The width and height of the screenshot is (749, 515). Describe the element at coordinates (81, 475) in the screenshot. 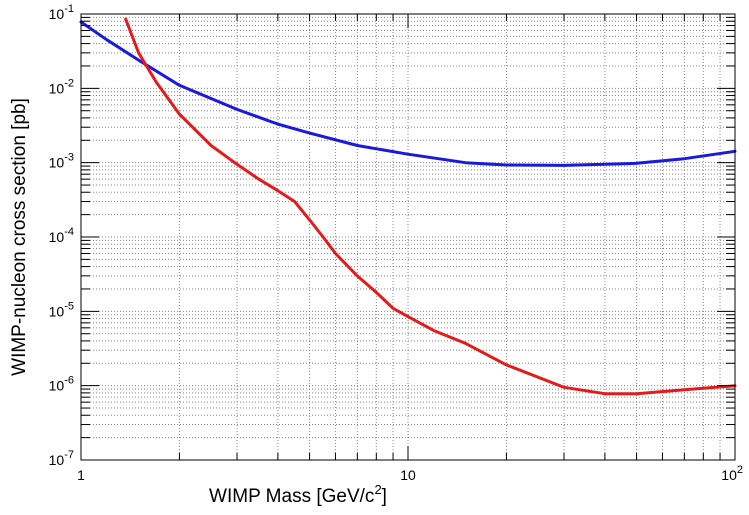

I see `x-tick-label: 1` at that location.